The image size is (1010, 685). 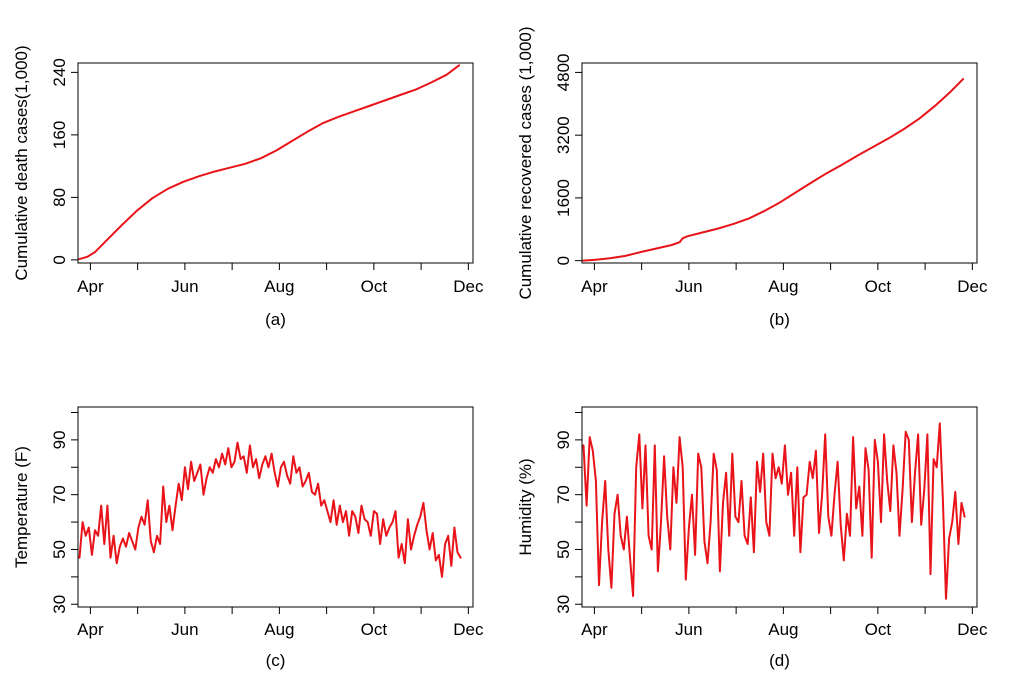 What do you see at coordinates (276, 660) in the screenshot?
I see `panel-caption: (c)` at bounding box center [276, 660].